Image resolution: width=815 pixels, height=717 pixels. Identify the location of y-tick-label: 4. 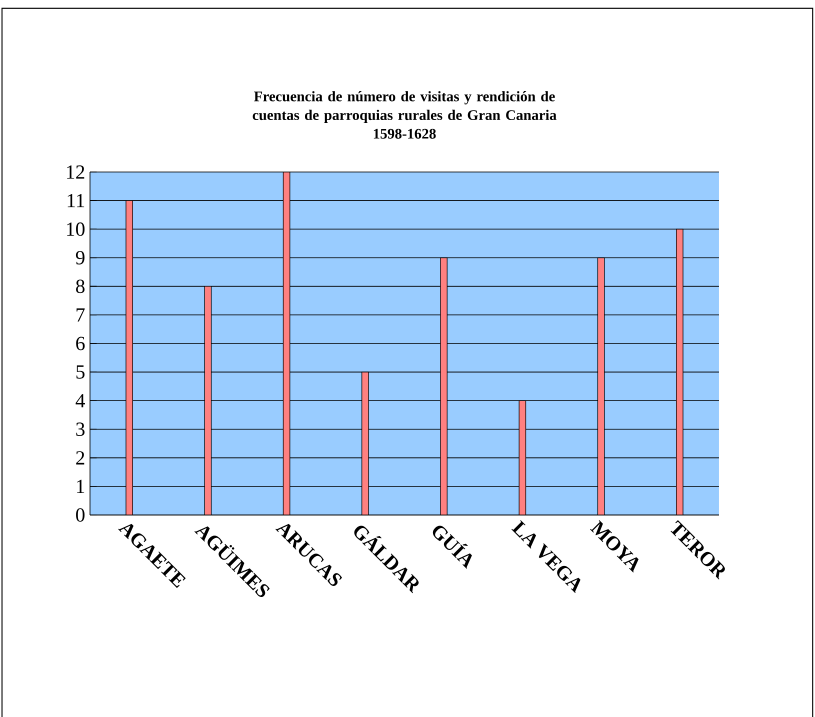
(80, 401).